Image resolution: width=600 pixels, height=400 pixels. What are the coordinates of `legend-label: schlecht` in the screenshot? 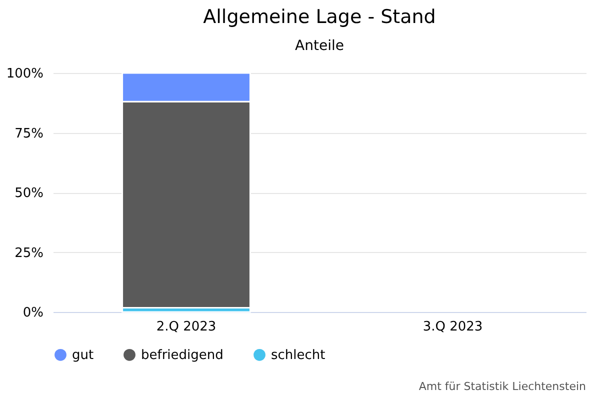 It's located at (298, 355).